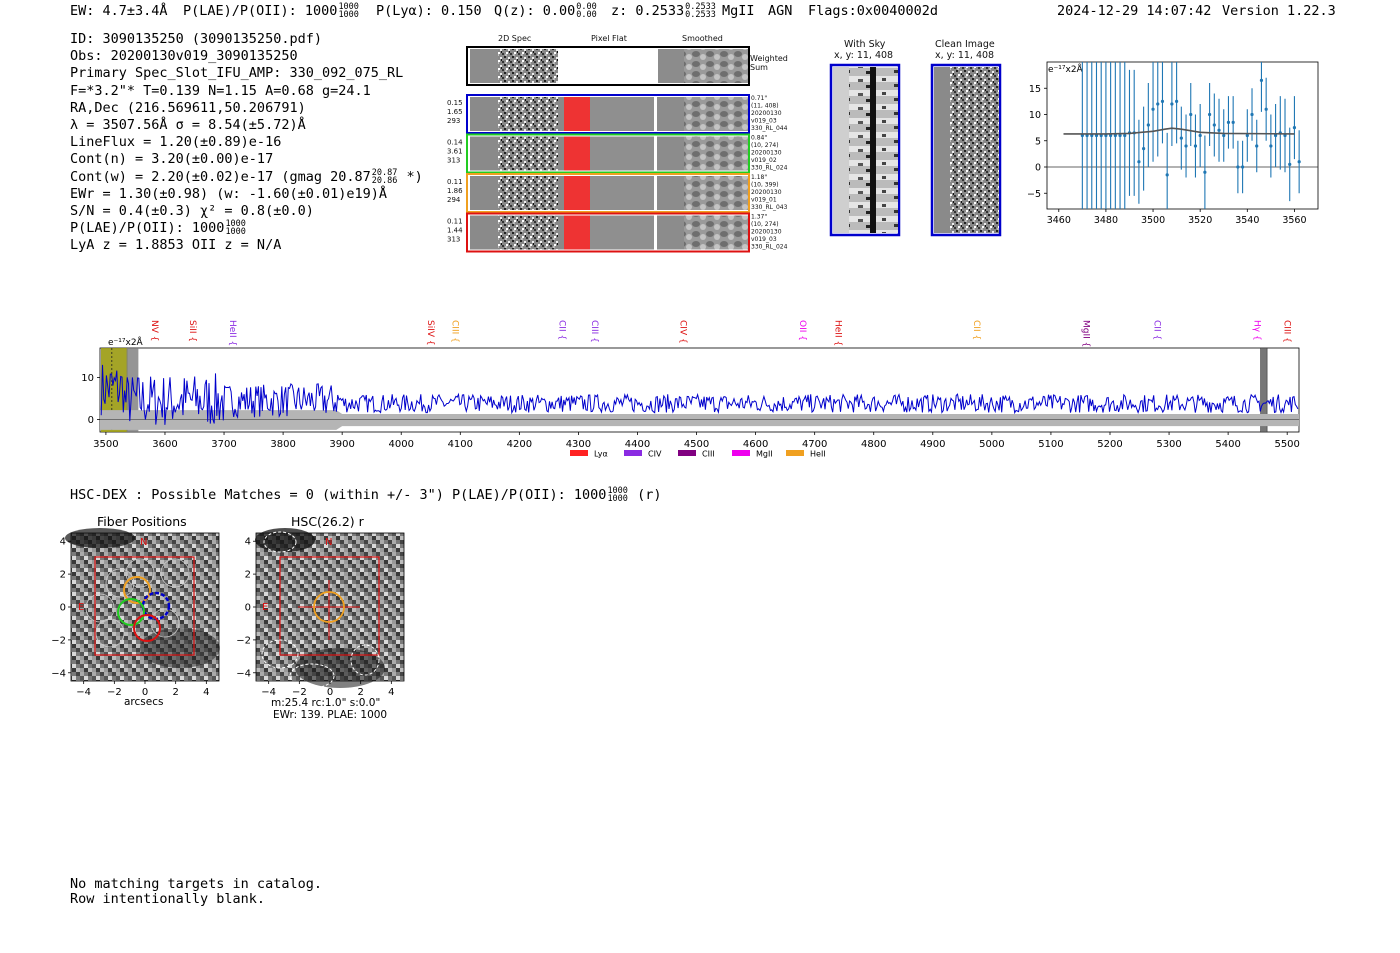 Image resolution: width=1400 pixels, height=953 pixels. Describe the element at coordinates (759, 217) in the screenshot. I see `cutout-right-text: 1.37"` at that location.